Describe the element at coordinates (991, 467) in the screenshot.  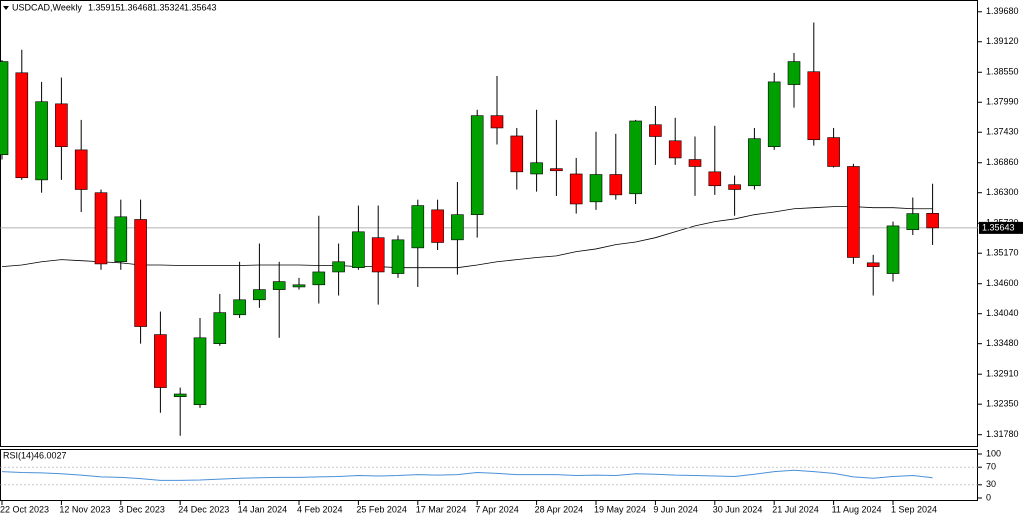
I see `y-tick-label: 70` at that location.